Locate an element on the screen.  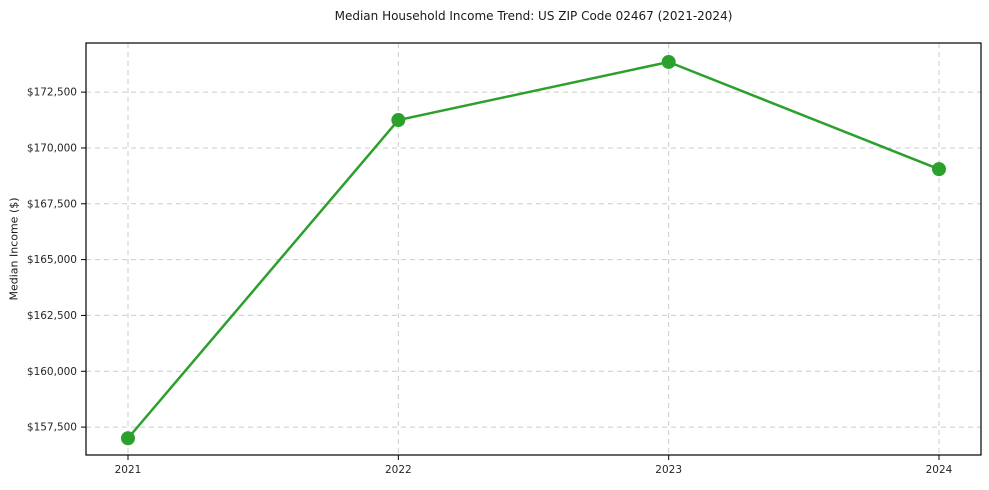
x-tick-label: 2021 is located at coordinates (128, 470).